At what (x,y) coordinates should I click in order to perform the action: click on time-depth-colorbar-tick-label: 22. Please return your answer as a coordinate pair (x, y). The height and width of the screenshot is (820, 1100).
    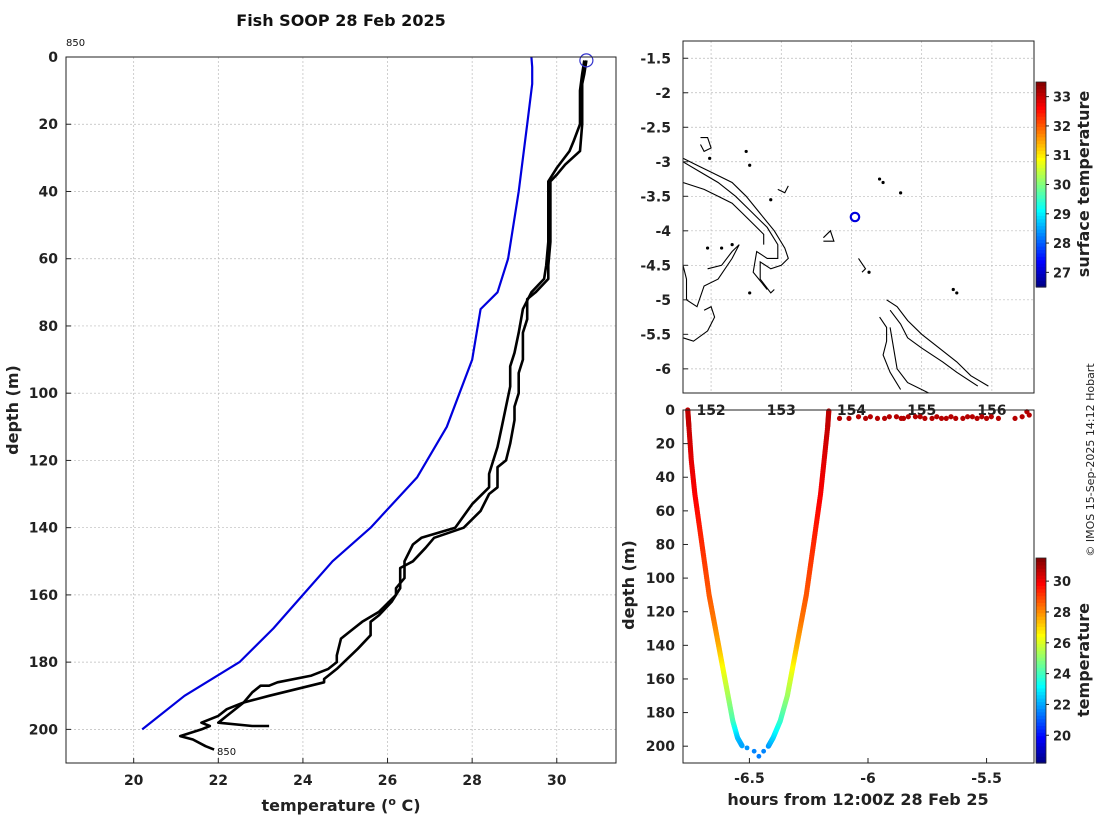
    Looking at the image, I should click on (1062, 705).